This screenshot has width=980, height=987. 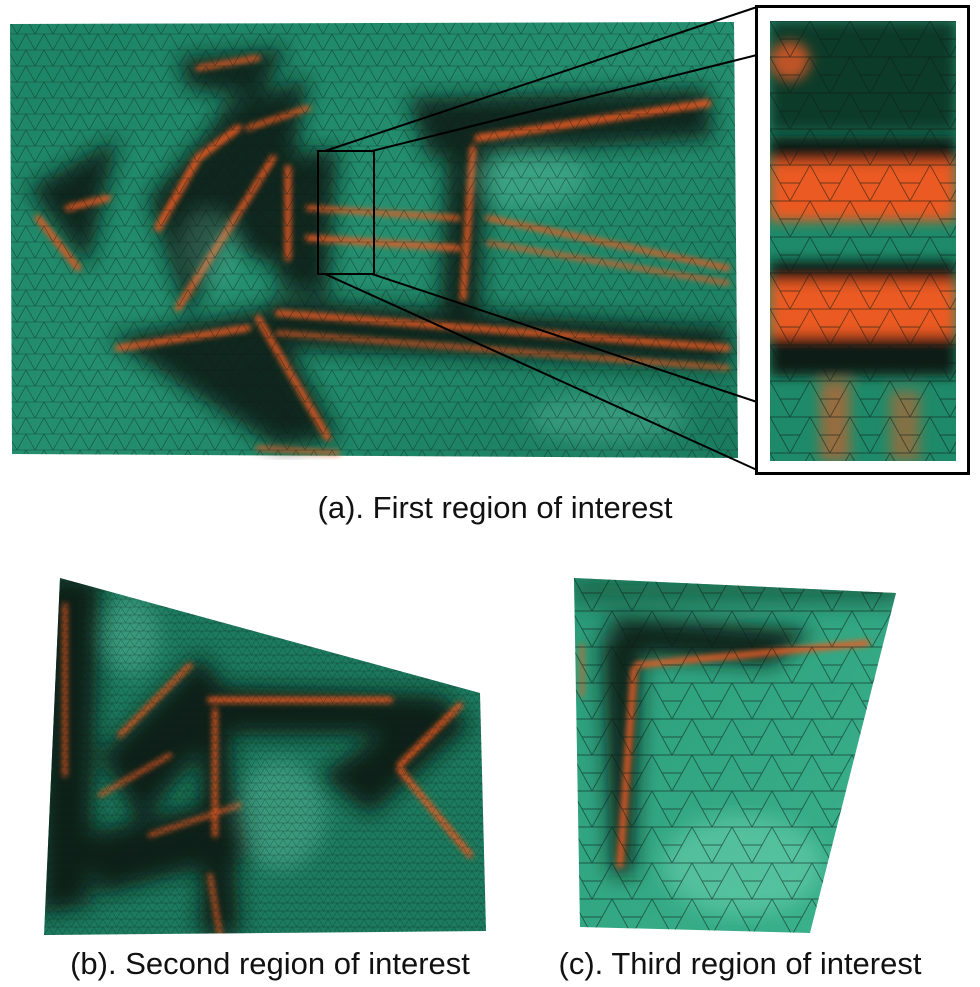 I want to click on zoom-inset-frame, so click(x=862, y=240).